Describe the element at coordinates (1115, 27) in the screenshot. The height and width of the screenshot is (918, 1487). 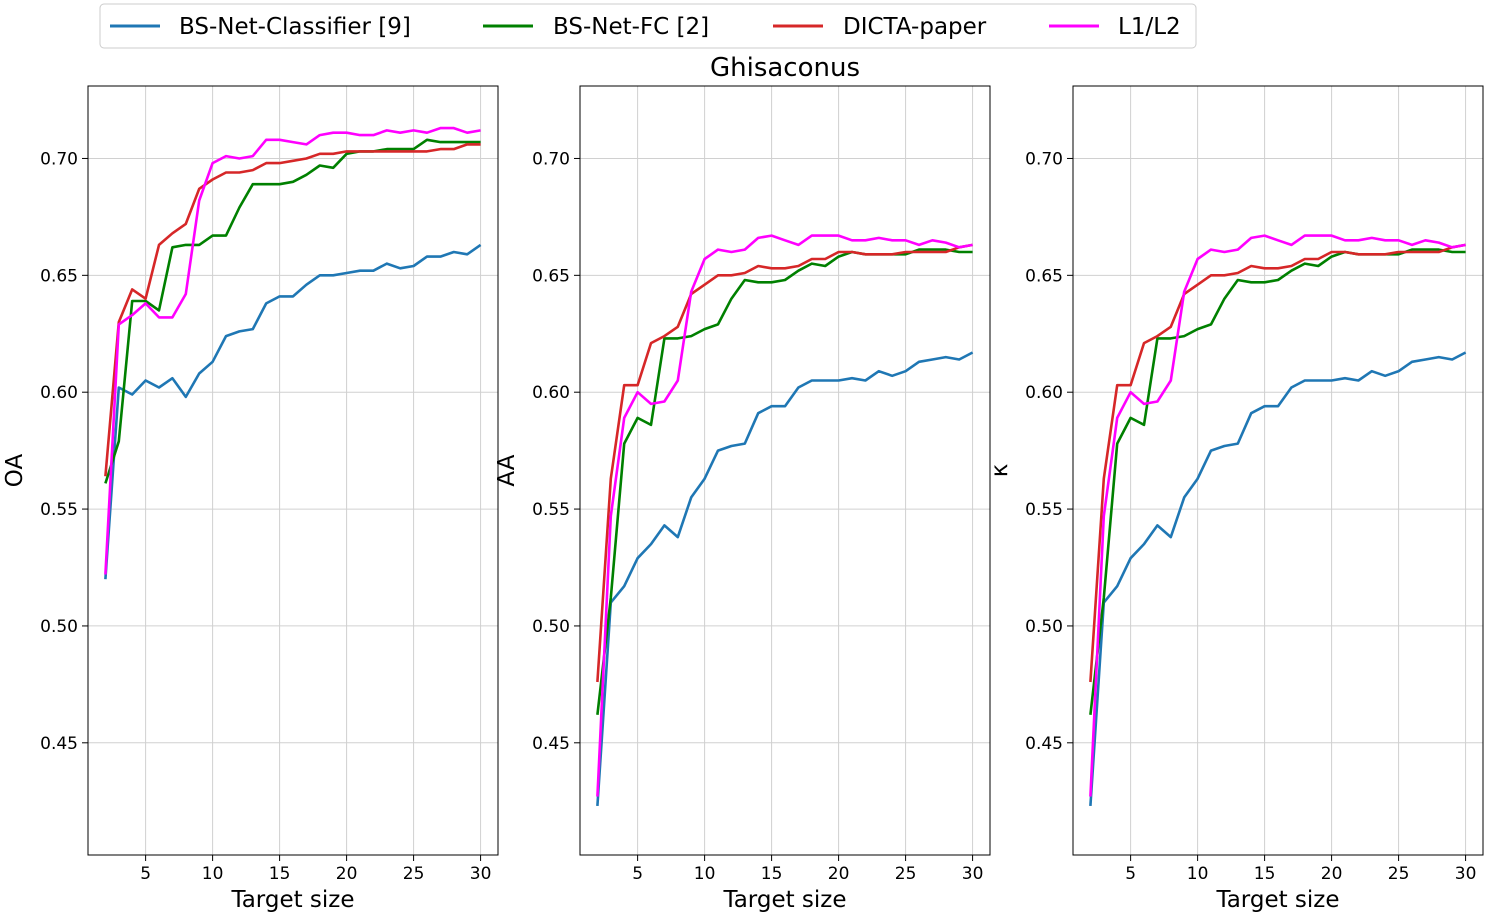
I see `legend-entry: L1/L2` at that location.